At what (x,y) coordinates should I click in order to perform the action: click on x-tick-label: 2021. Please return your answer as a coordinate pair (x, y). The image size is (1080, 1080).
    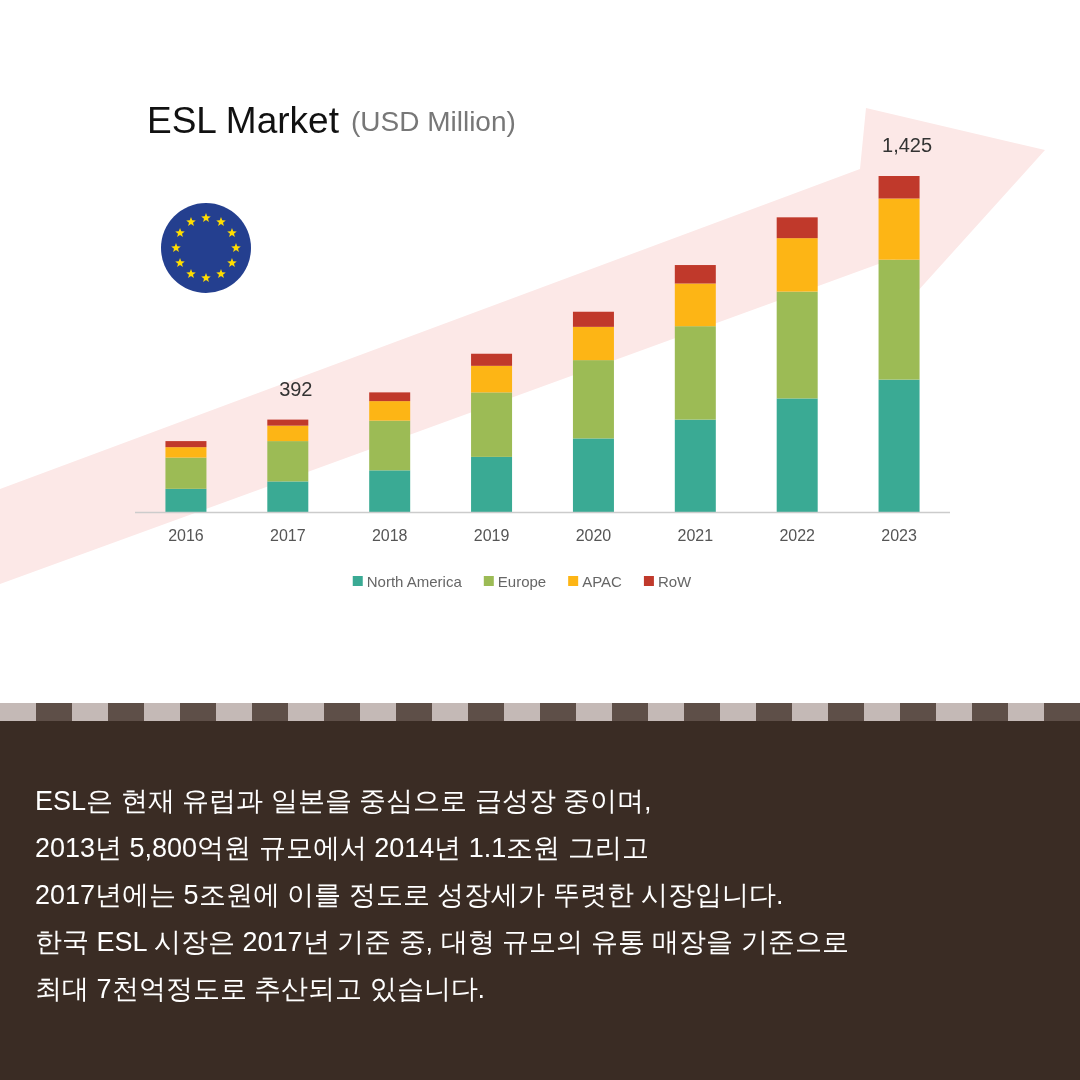
    Looking at the image, I should click on (695, 535).